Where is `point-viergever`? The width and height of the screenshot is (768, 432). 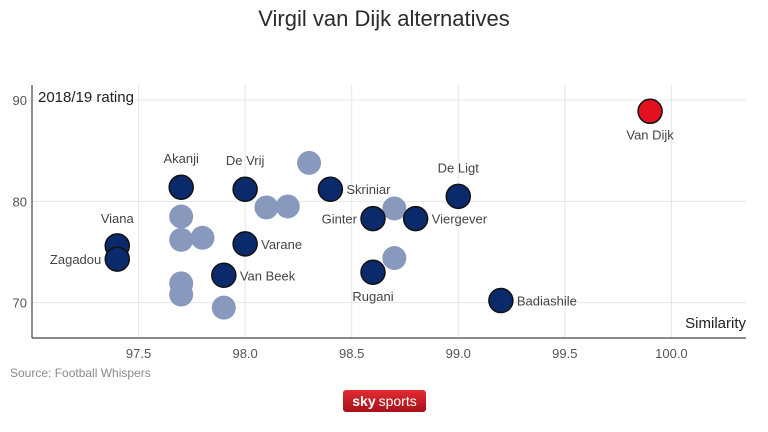 point-viergever is located at coordinates (415, 218).